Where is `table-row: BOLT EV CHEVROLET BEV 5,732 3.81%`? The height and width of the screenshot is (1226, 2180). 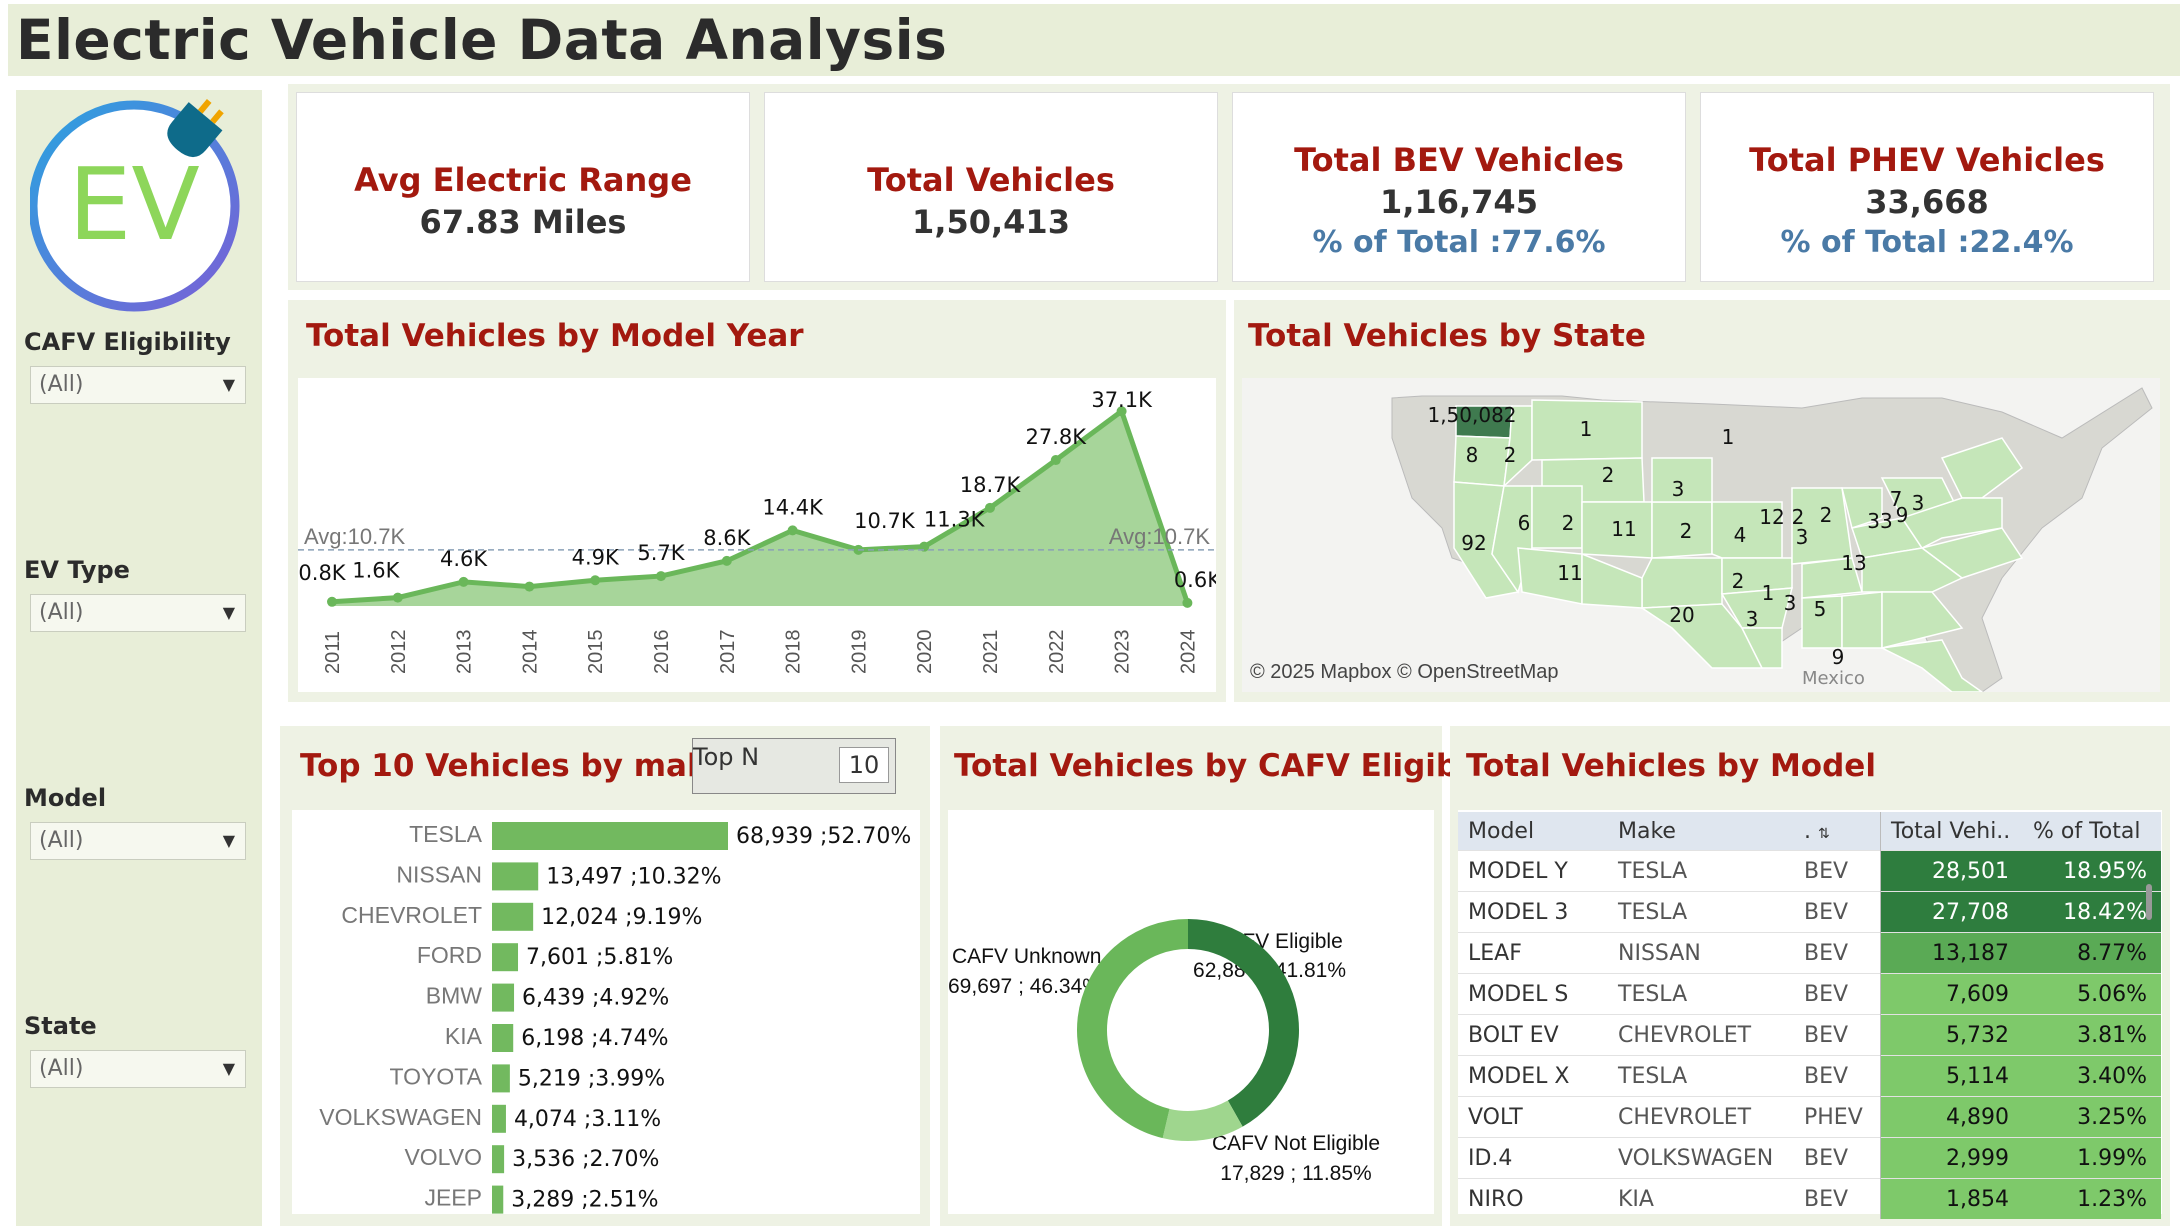
table-row: BOLT EV CHEVROLET BEV 5,732 3.81% is located at coordinates (1809, 1035).